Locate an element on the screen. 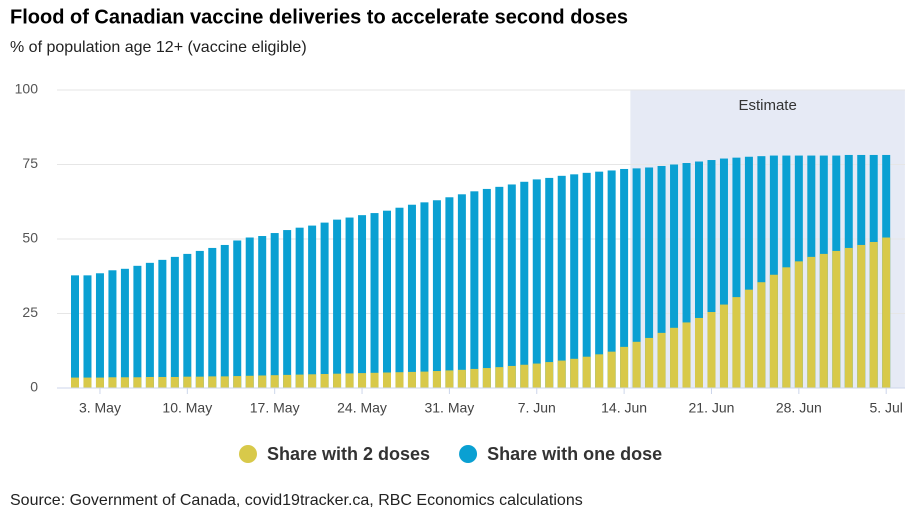 The image size is (911, 523). x-tick-label: 28. Jun is located at coordinates (799, 408).